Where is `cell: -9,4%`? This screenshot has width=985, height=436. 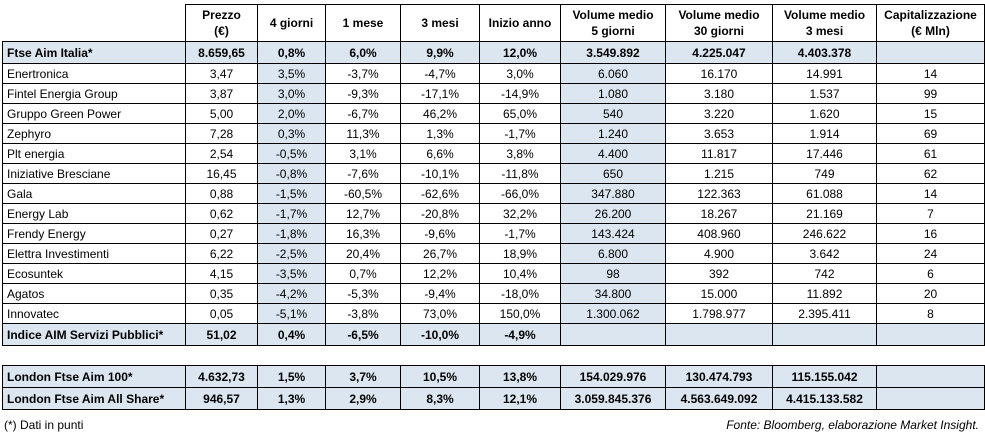
cell: -9,4% is located at coordinates (440, 293).